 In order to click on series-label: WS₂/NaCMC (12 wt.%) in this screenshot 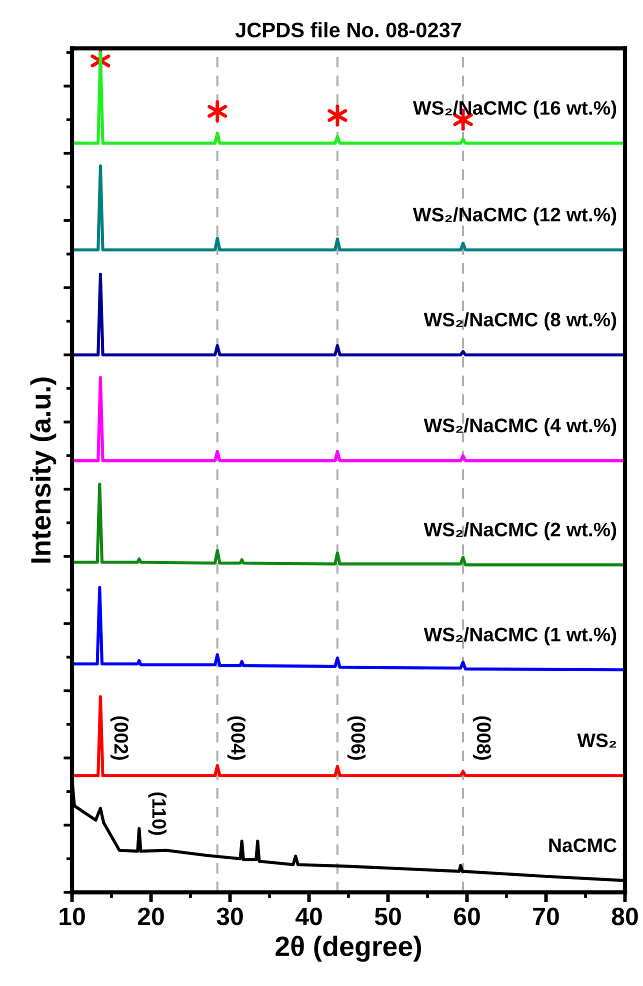, I will do `click(514, 216)`.